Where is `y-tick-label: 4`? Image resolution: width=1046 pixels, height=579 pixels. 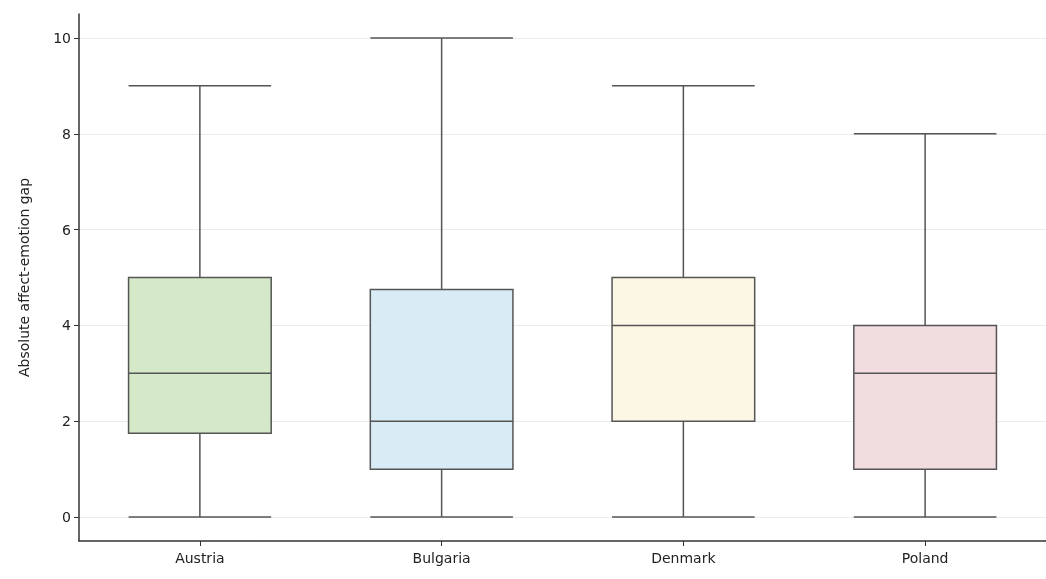 y-tick-label: 4 is located at coordinates (67, 325).